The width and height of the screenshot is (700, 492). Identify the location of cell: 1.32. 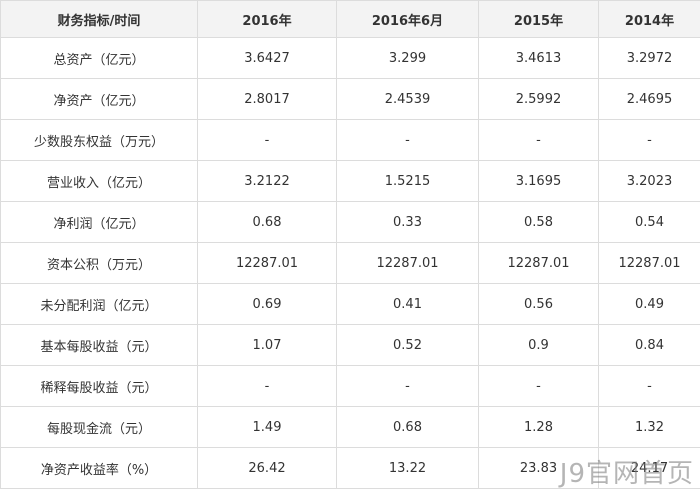
(649, 427).